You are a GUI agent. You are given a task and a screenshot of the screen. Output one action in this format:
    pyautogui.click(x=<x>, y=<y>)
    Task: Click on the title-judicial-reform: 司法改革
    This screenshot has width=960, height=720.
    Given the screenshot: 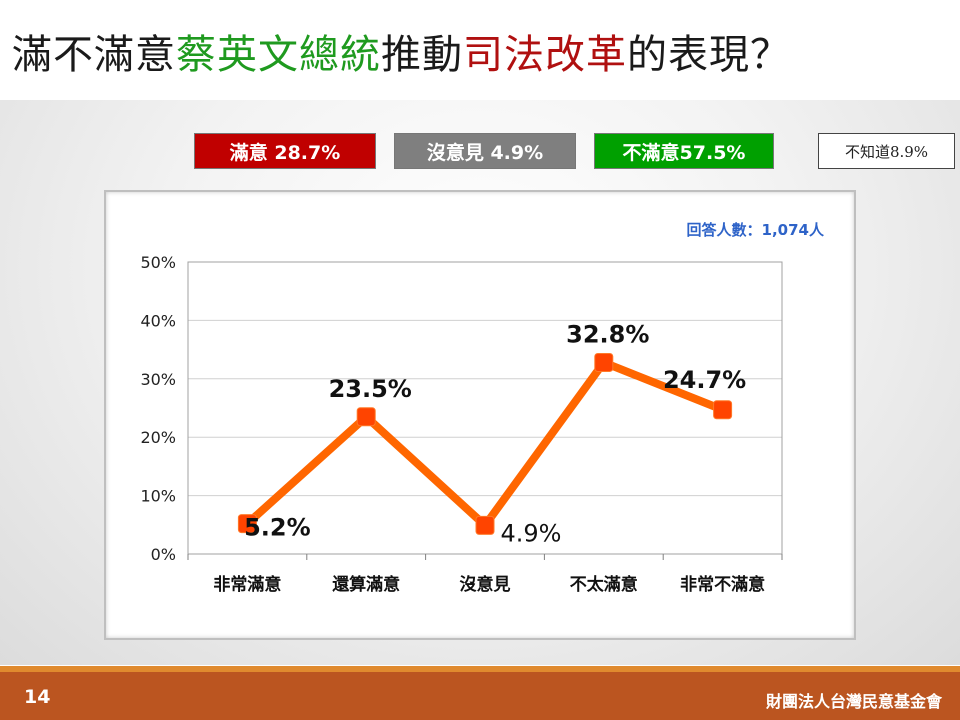 What is the action you would take?
    pyautogui.click(x=545, y=55)
    